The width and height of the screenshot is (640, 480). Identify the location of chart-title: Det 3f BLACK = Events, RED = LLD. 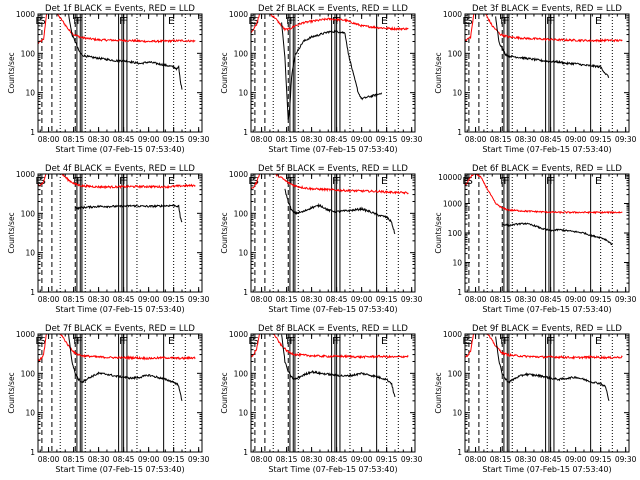
(547, 9).